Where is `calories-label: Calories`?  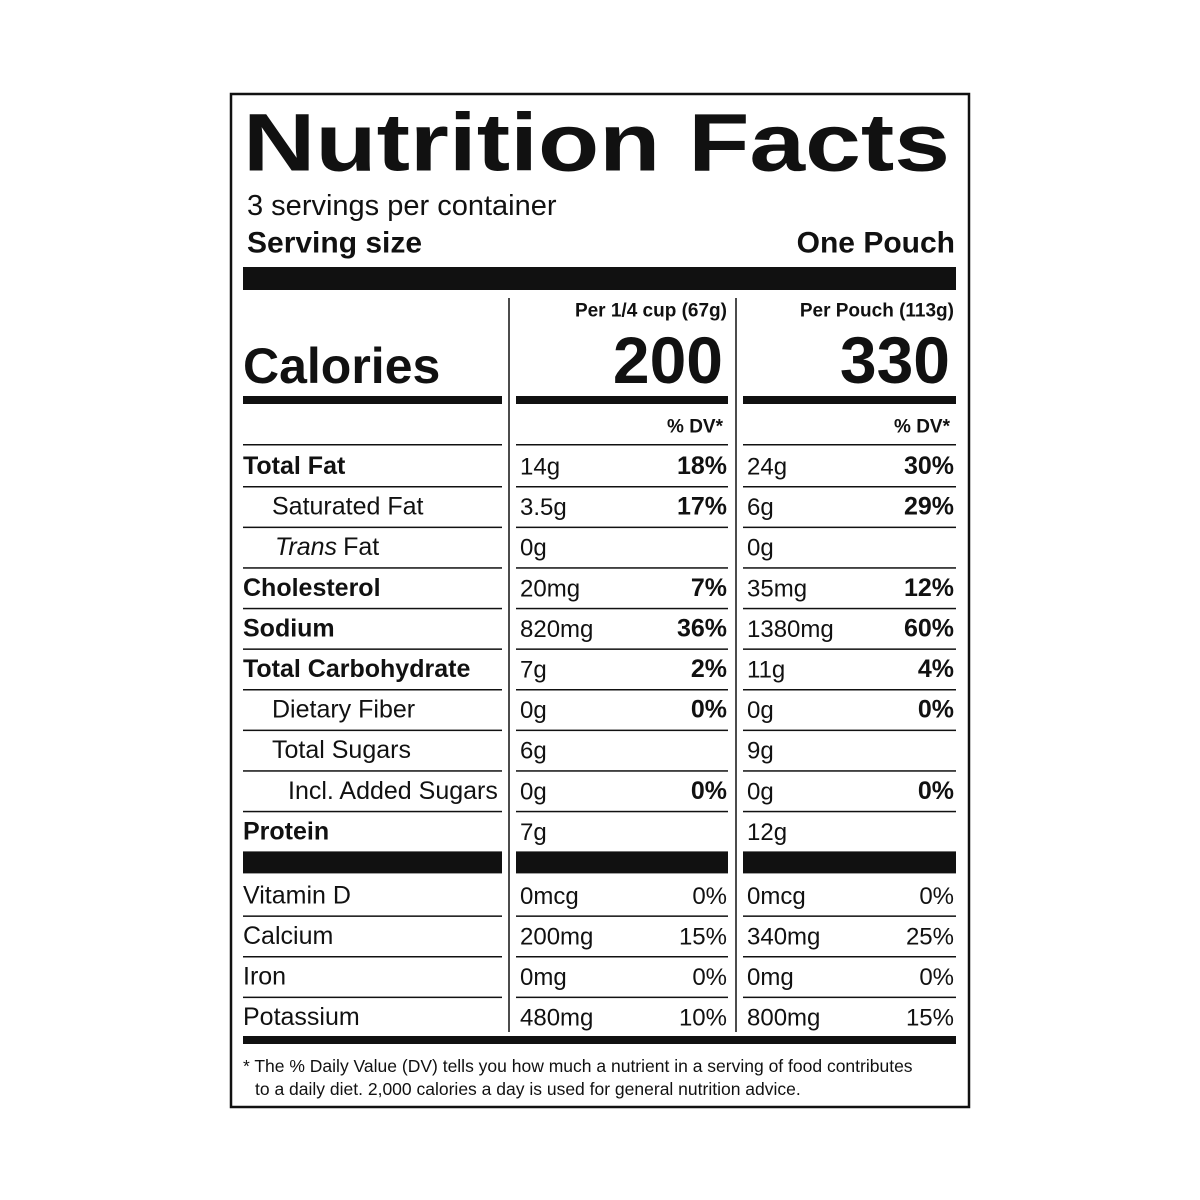 calories-label: Calories is located at coordinates (341, 366).